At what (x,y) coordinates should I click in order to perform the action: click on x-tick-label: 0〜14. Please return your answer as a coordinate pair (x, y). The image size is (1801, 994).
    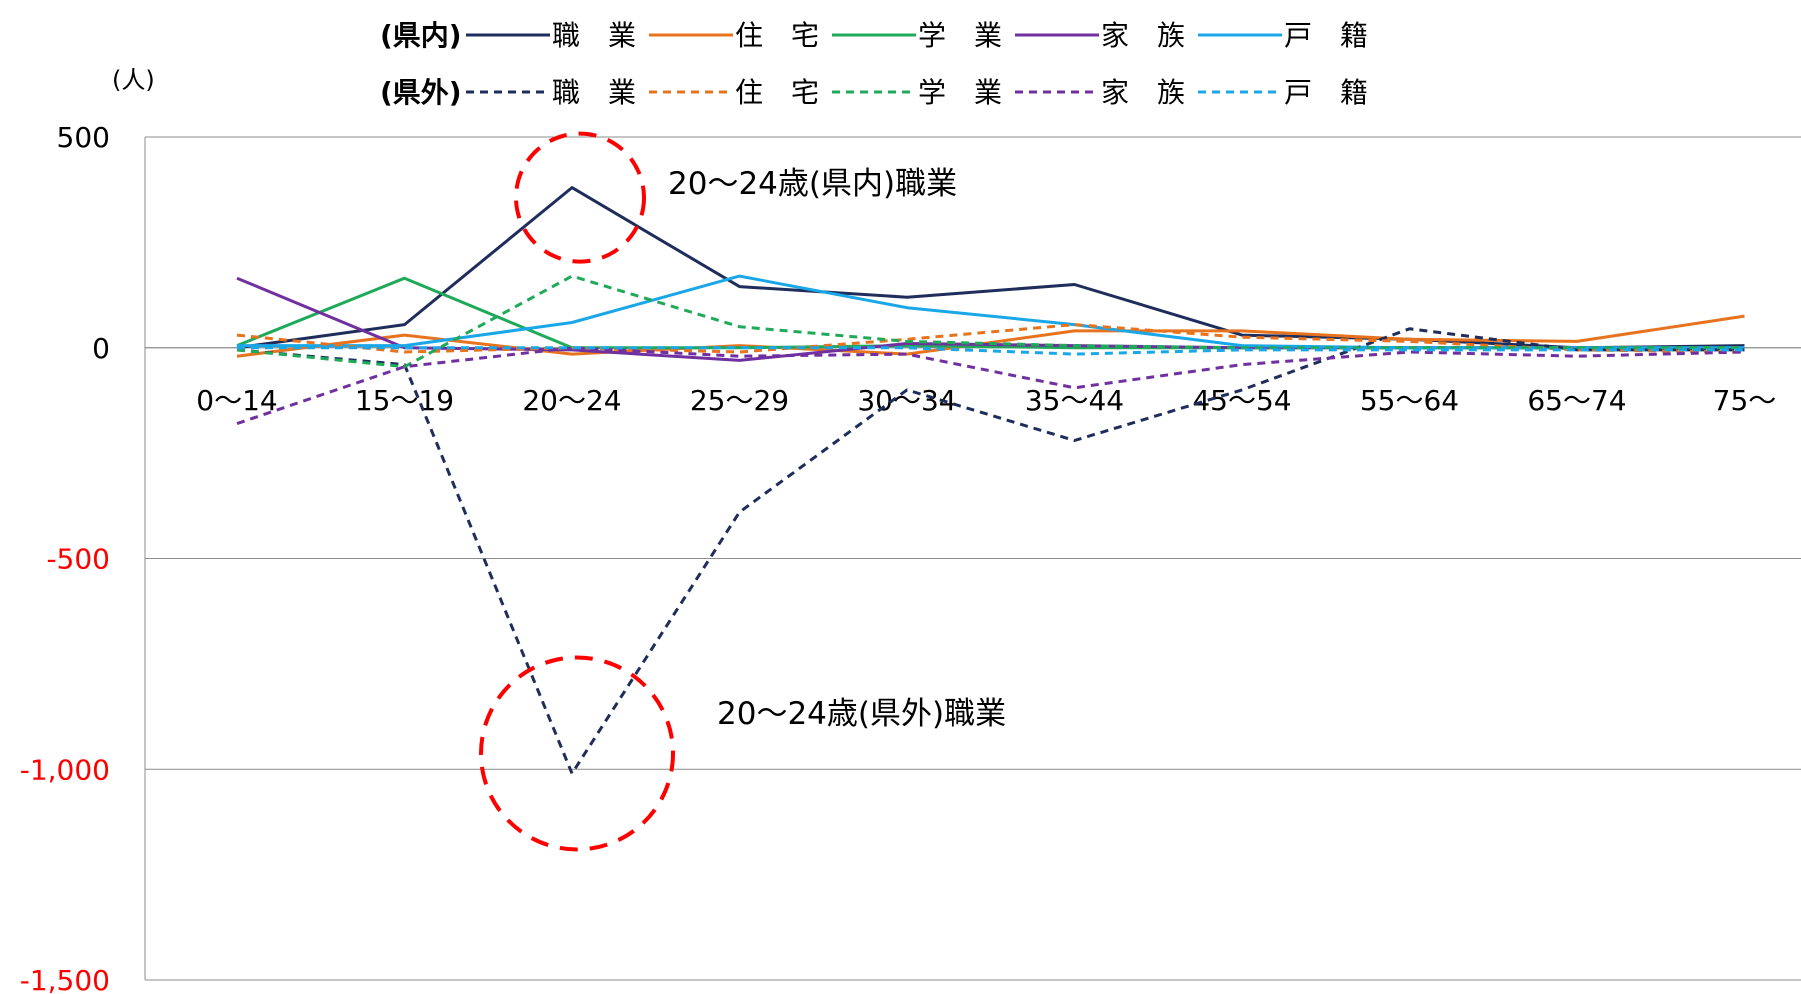
    Looking at the image, I should click on (236, 400).